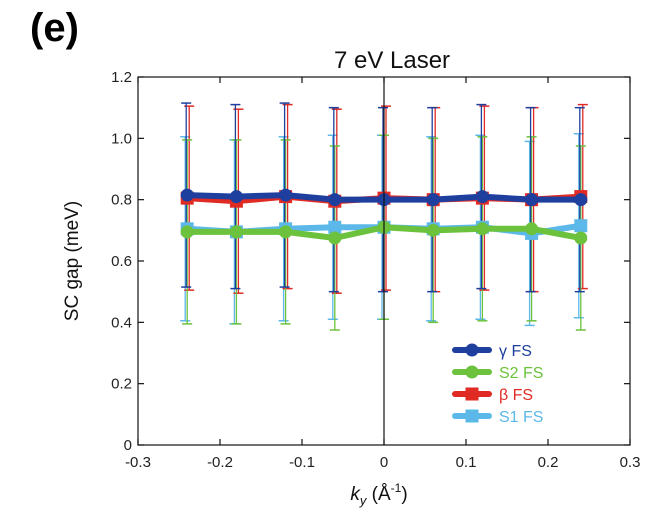  Describe the element at coordinates (392, 60) in the screenshot. I see `chart-title: 7 eV Laser` at that location.